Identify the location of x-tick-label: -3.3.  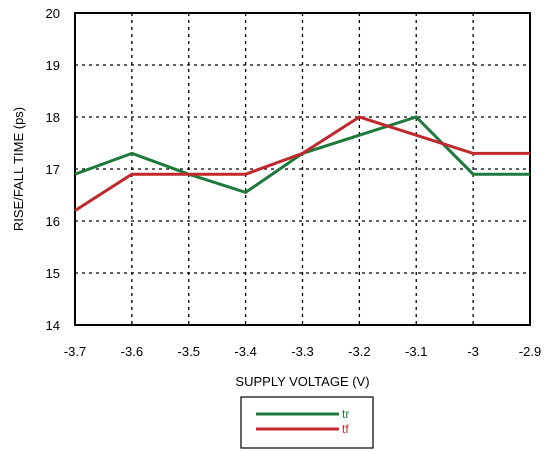
(302, 351).